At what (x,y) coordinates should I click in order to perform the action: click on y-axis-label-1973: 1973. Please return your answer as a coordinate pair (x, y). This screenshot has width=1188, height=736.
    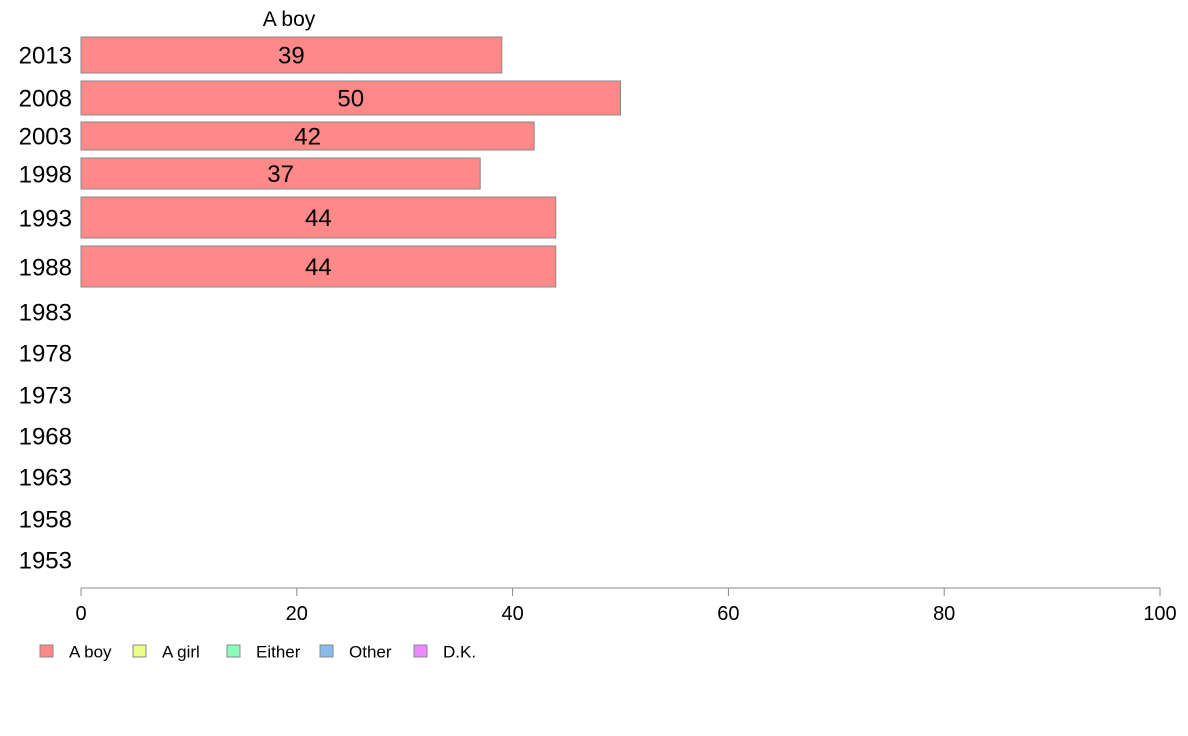
    Looking at the image, I should click on (45, 396).